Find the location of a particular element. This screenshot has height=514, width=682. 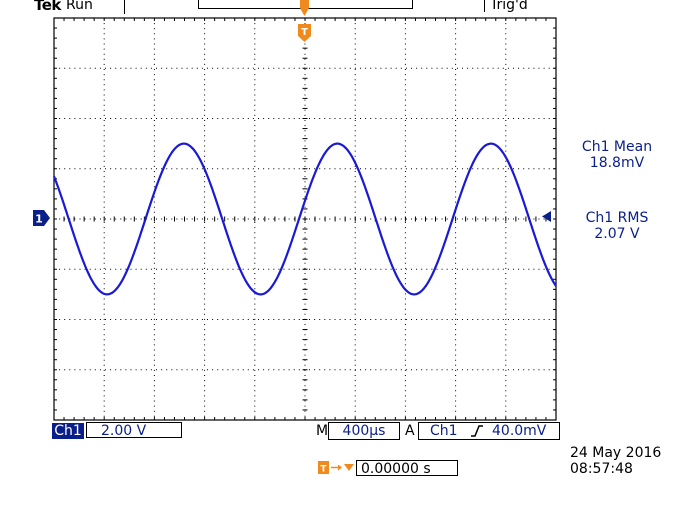

date-readout: 24 May 2016 is located at coordinates (615, 453).